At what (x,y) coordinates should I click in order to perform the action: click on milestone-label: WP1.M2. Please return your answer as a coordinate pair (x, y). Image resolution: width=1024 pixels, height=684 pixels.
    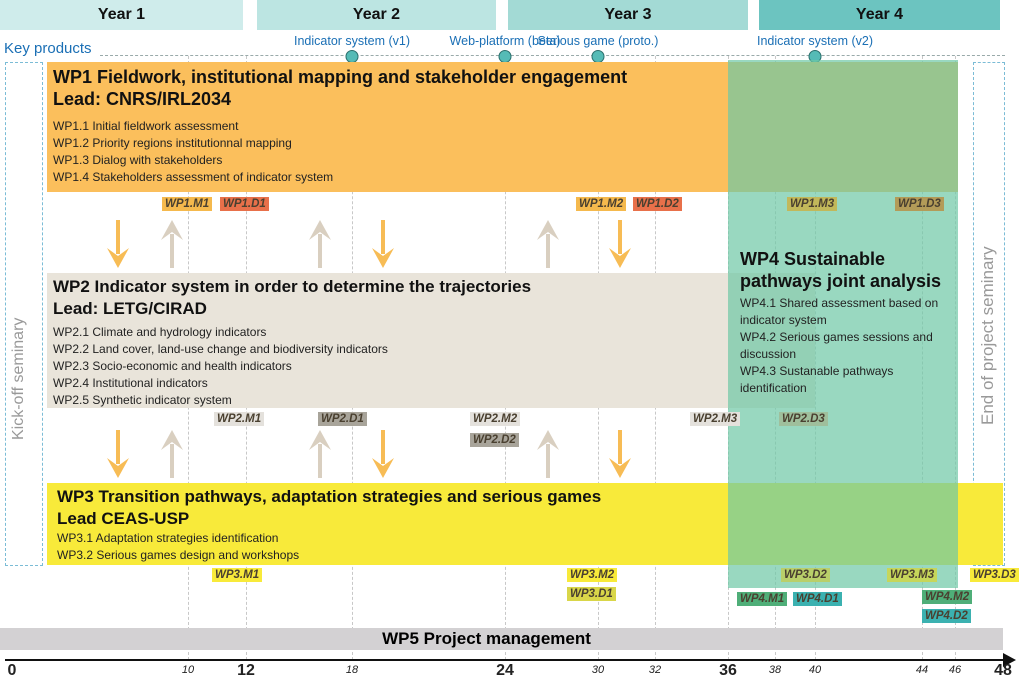
    Looking at the image, I should click on (601, 204).